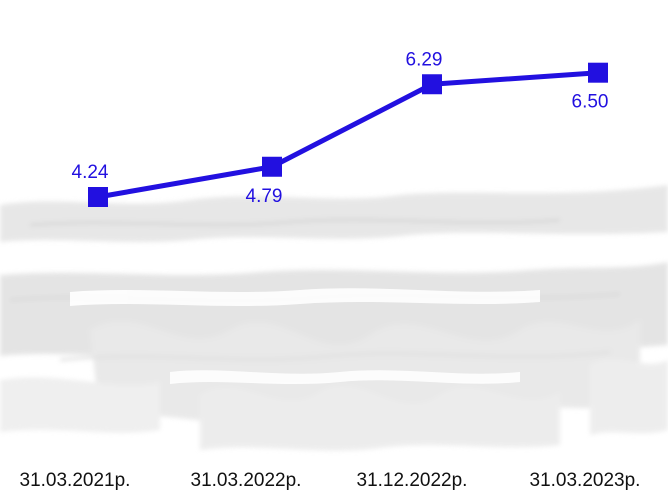 Image resolution: width=668 pixels, height=494 pixels. What do you see at coordinates (75, 480) in the screenshot?
I see `x-tick-label-1: 31.03.2021р.` at bounding box center [75, 480].